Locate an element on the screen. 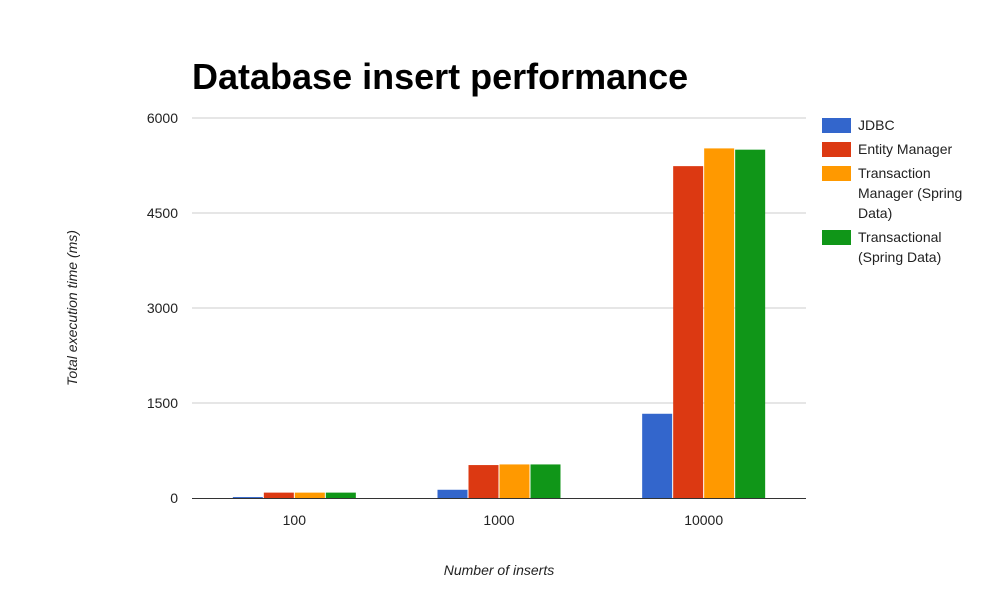 The width and height of the screenshot is (996, 615). y-tick-label: 4500 is located at coordinates (162, 213).